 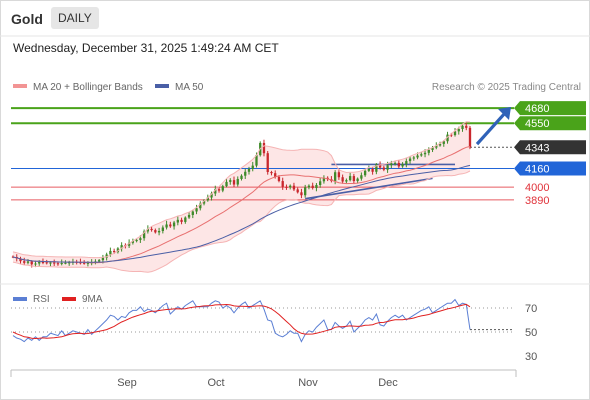 What do you see at coordinates (537, 148) in the screenshot?
I see `level-label-4343: 4343` at bounding box center [537, 148].